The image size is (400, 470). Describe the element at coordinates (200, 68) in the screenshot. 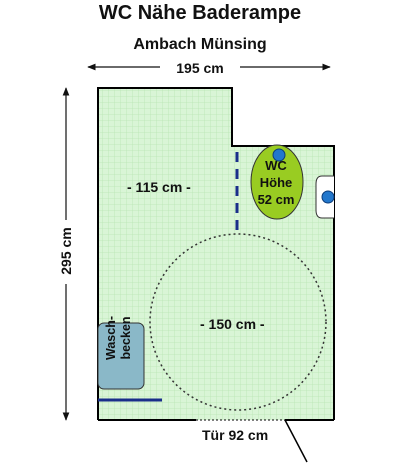

I see `width-dimension-label: 195 cm` at that location.